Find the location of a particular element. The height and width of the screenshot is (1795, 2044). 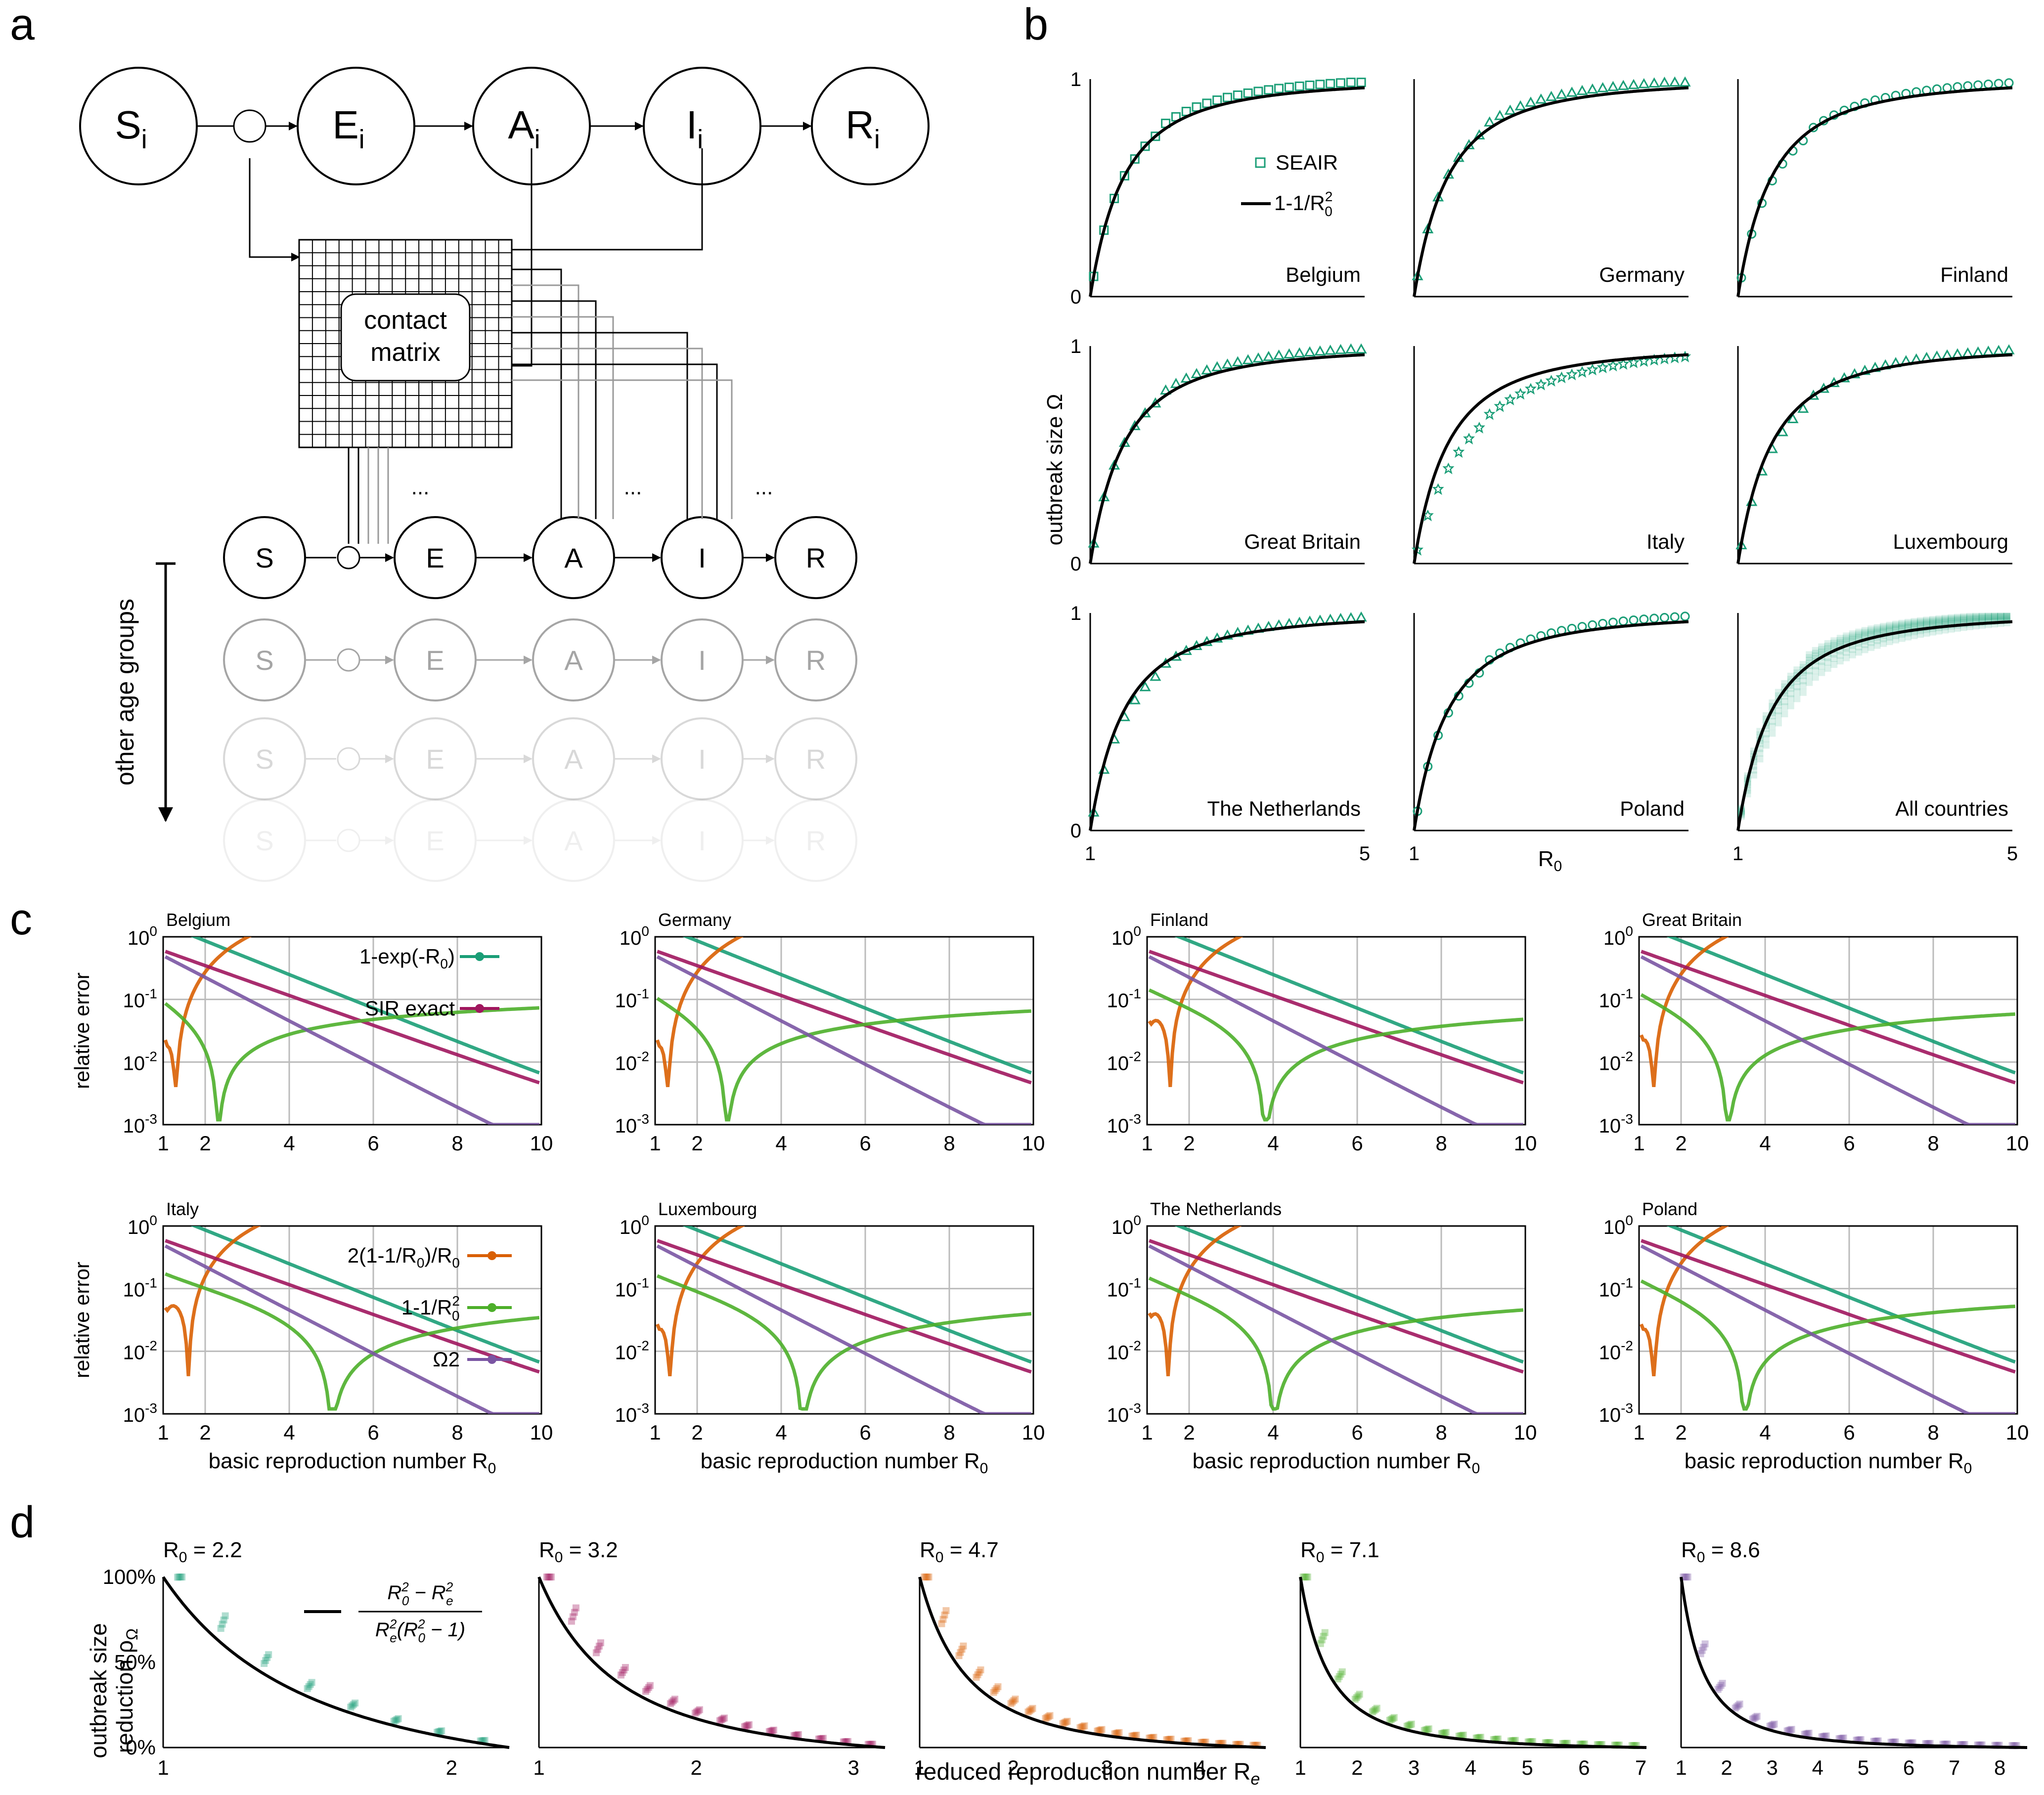

tick-base: 10 is located at coordinates (626, 1126).